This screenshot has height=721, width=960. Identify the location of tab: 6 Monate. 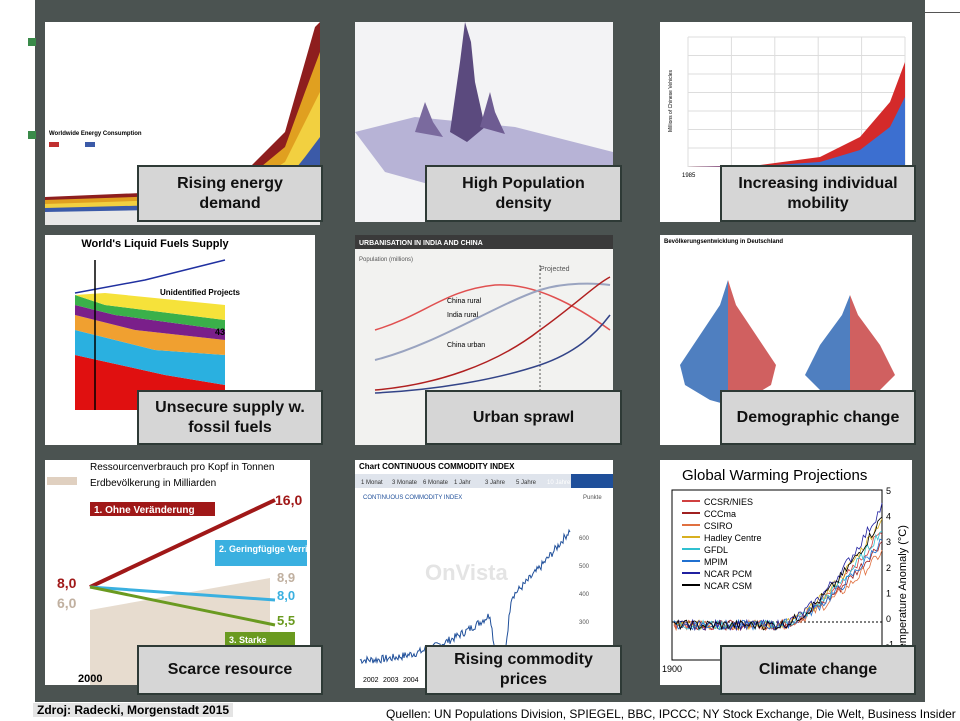
(436, 483).